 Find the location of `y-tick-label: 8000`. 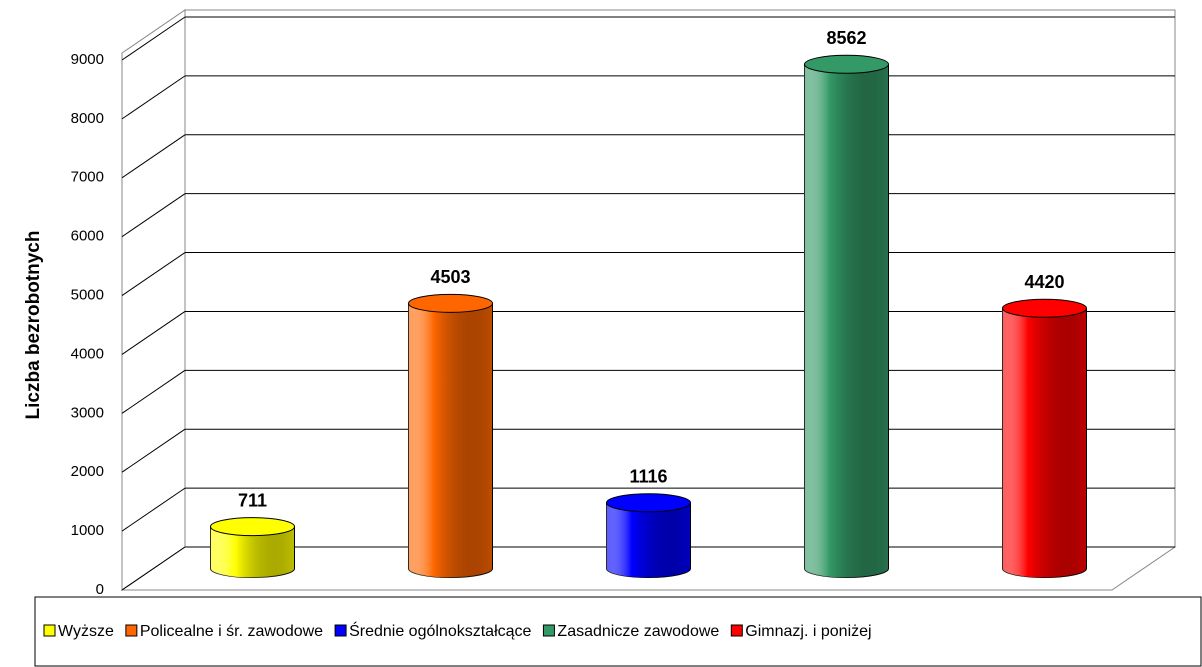

y-tick-label: 8000 is located at coordinates (87, 118).